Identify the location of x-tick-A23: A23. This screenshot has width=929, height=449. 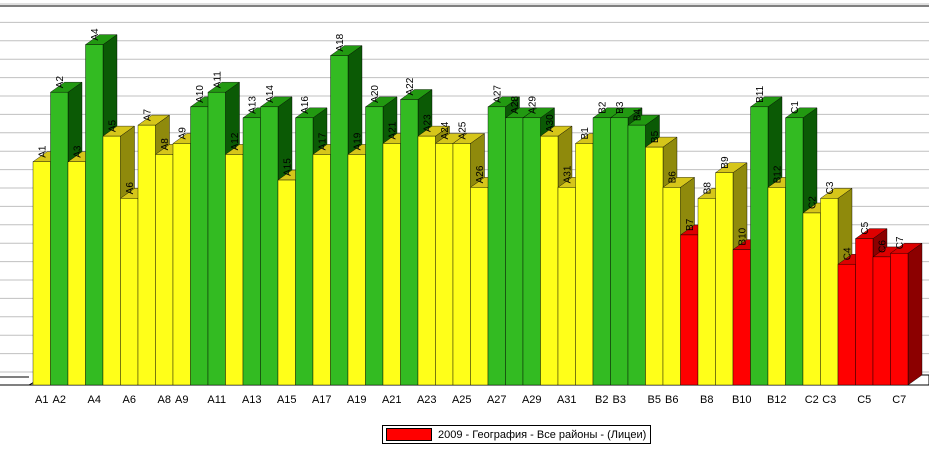
(427, 400).